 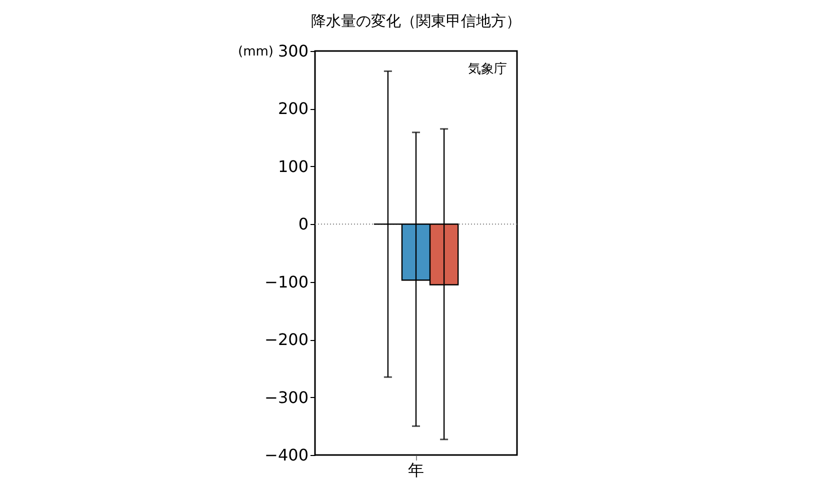 I want to click on y-tick-label: 300, so click(x=293, y=51).